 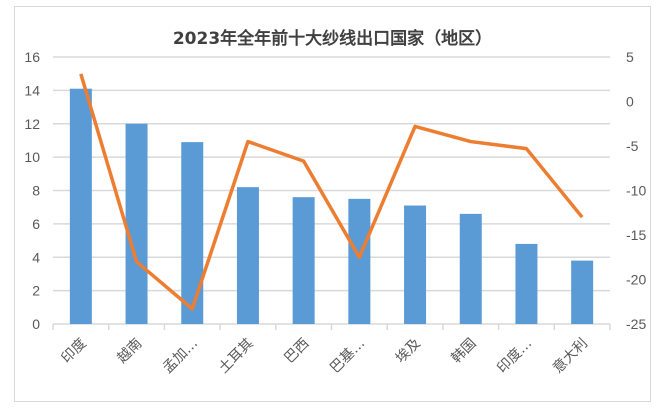 I want to click on left-axis-tick-label: 14, so click(x=32, y=90).